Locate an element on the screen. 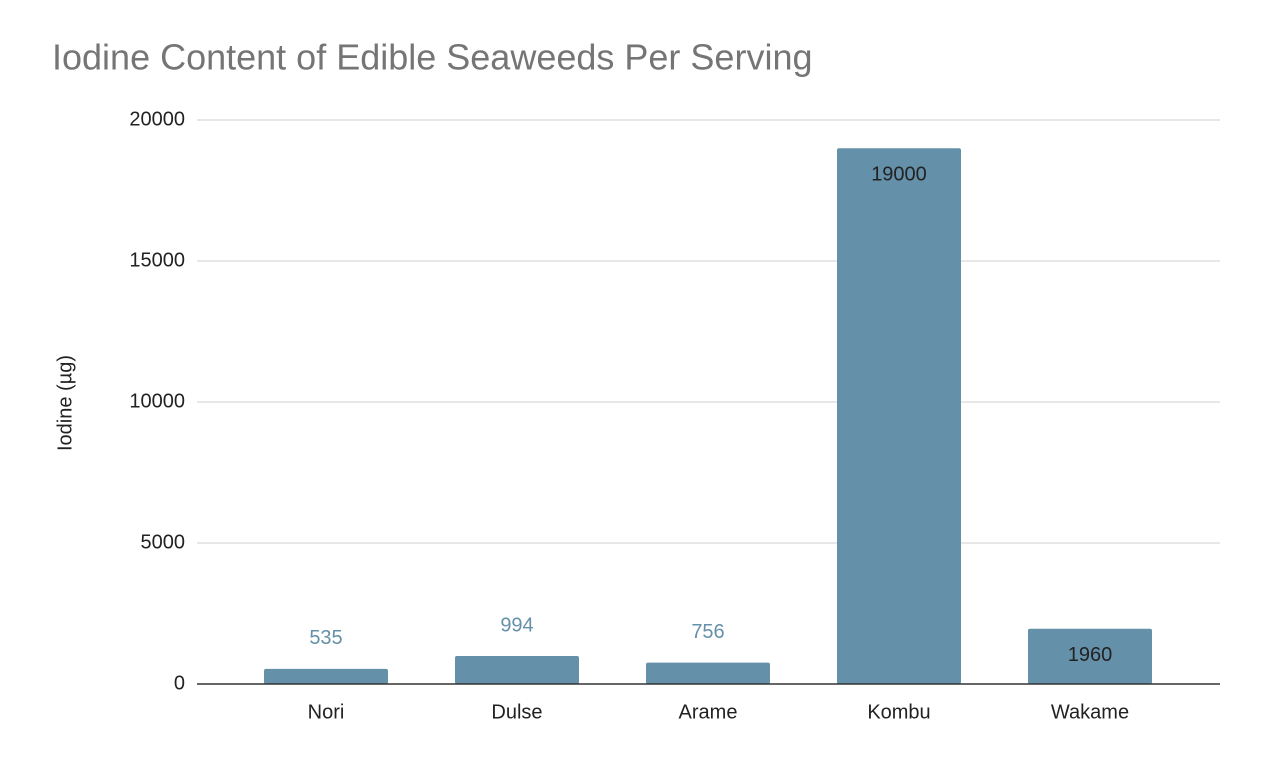 This screenshot has height=780, width=1262. data-label: 535 is located at coordinates (325, 638).